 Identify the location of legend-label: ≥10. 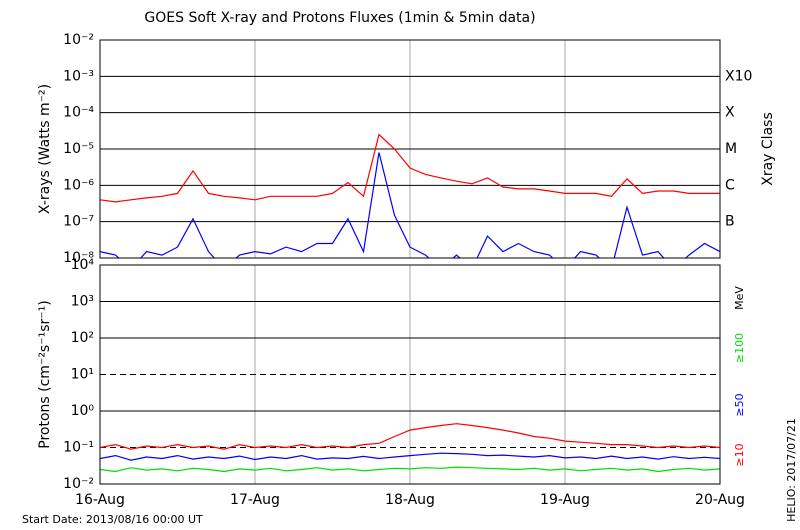
(739, 454).